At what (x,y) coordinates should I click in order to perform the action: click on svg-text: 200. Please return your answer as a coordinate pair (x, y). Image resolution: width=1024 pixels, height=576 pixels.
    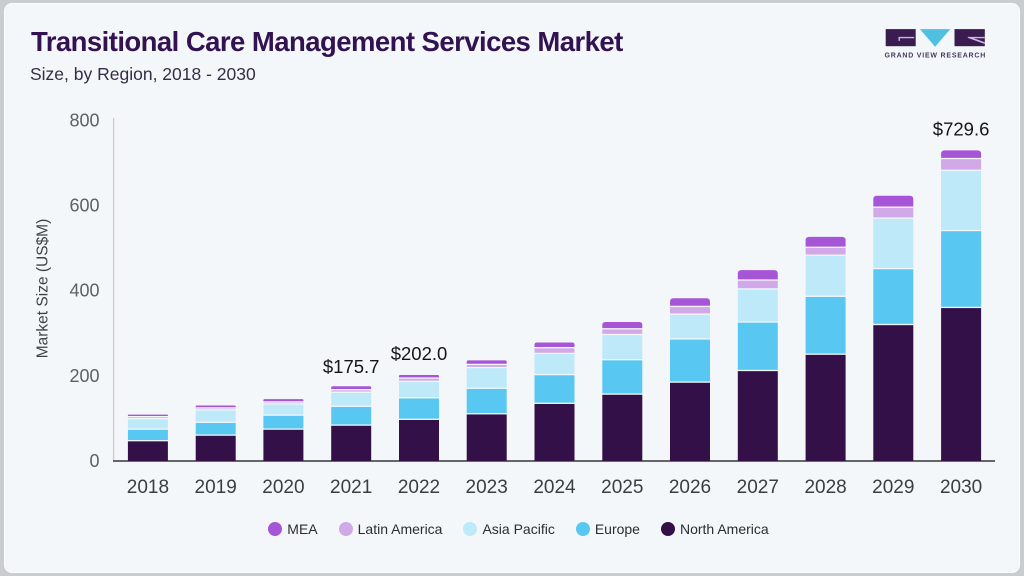
    Looking at the image, I should click on (84, 376).